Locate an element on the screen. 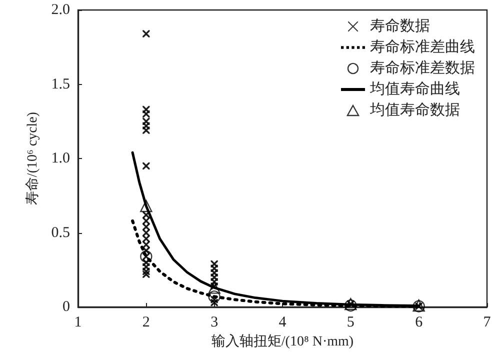 This screenshot has width=500, height=362. y-tick-label: 1.0 is located at coordinates (60, 158).